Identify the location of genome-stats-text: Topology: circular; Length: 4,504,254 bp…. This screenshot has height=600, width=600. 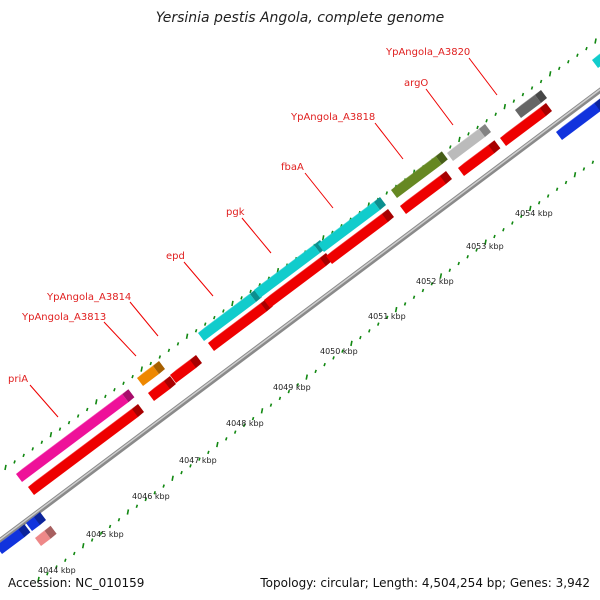
(425, 583).